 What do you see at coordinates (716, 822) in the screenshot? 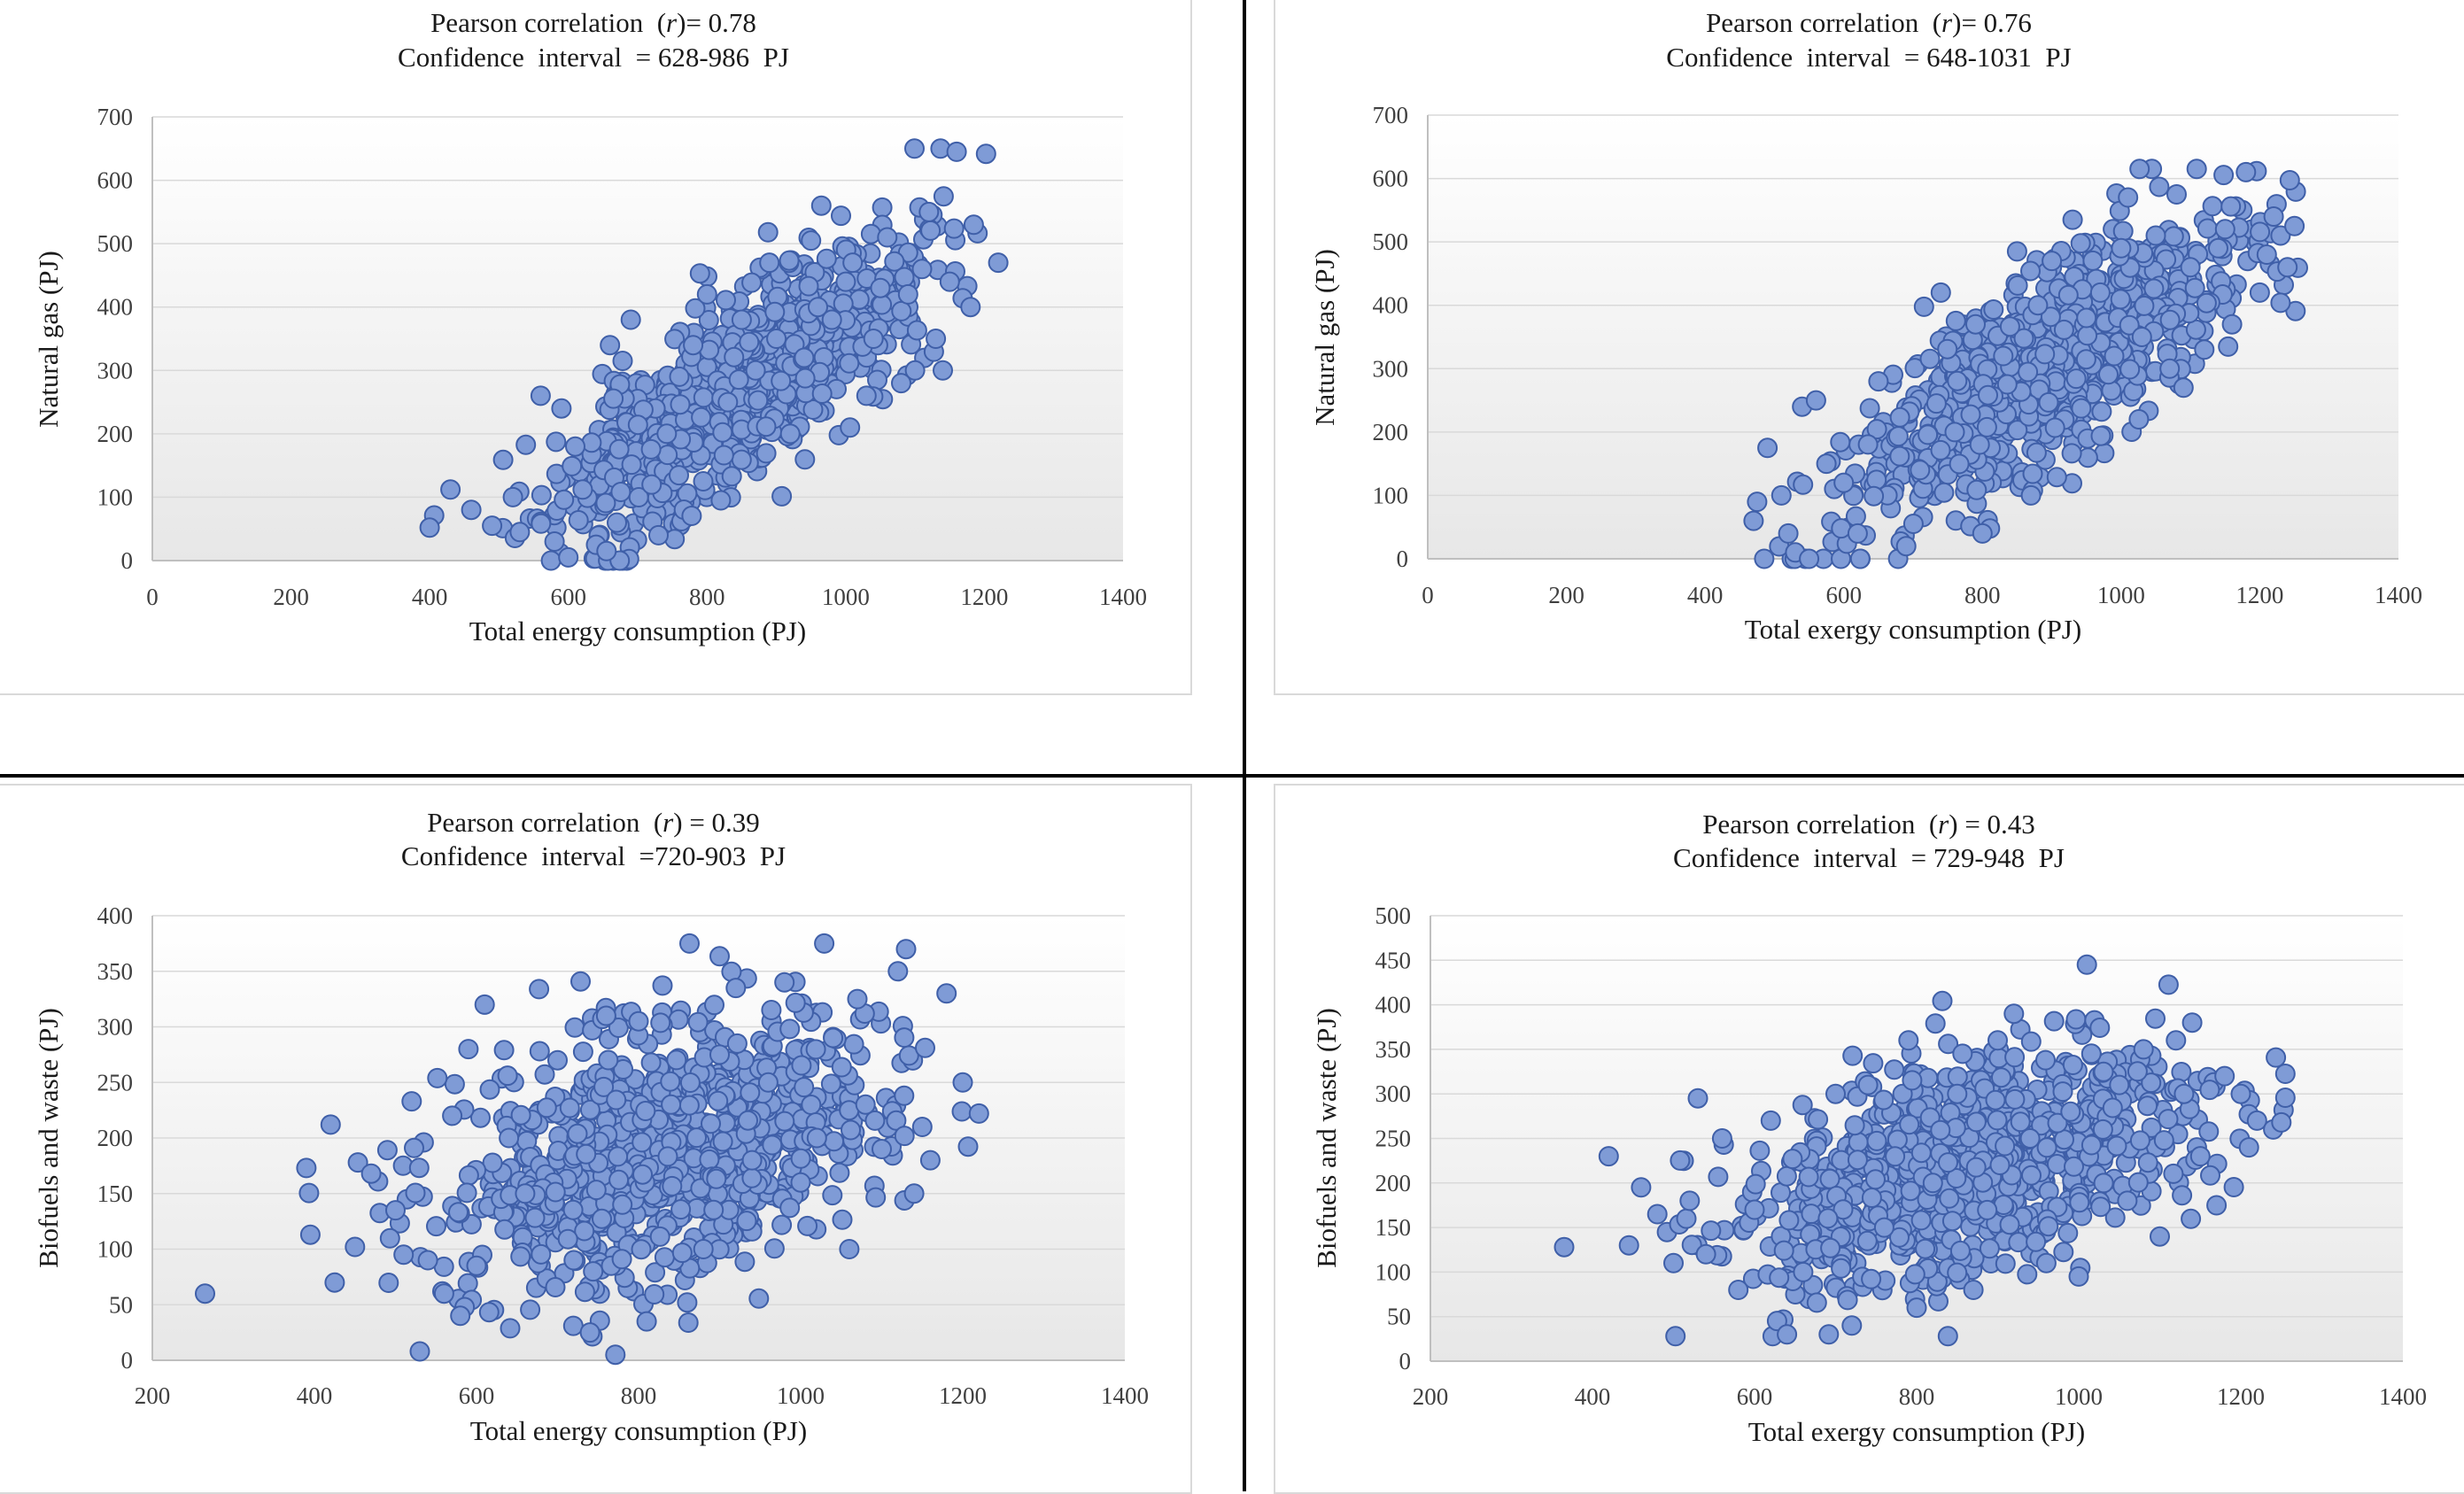
I see `chart-3-title-post: ) = 0.39` at bounding box center [716, 822].